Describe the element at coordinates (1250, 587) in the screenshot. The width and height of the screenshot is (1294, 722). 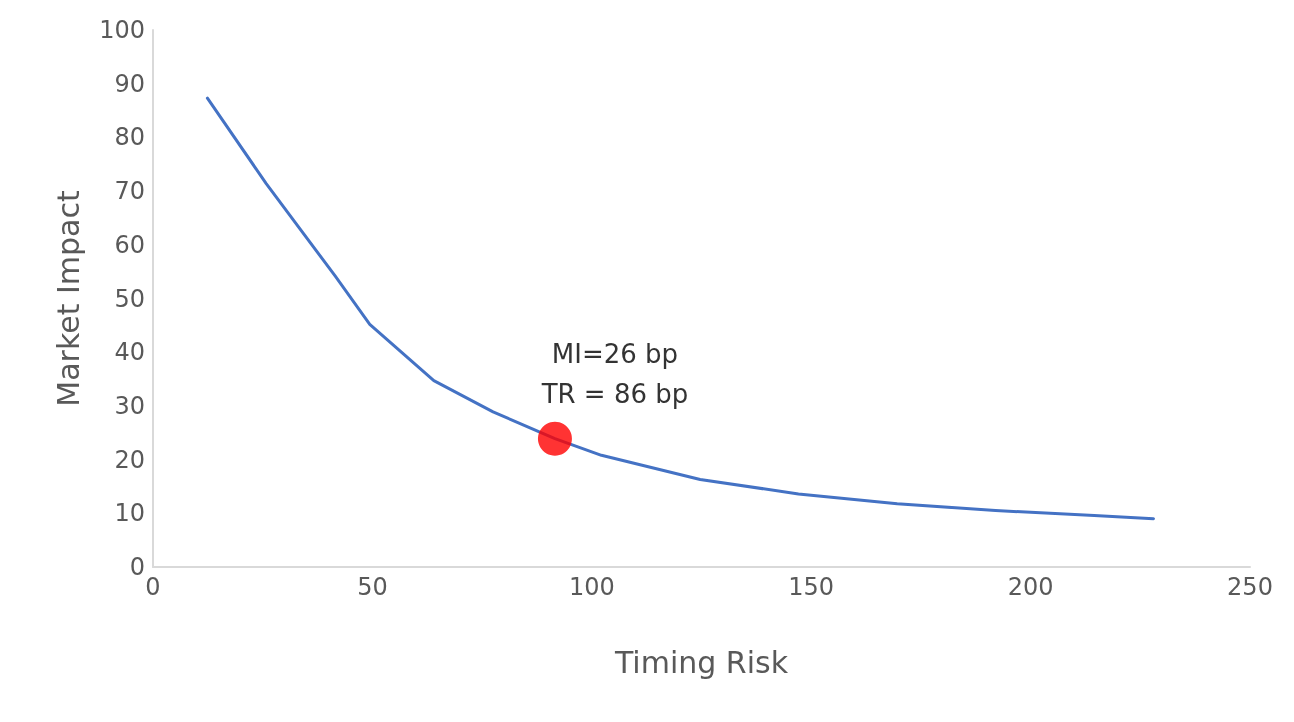
I see `x-tick-label: 250` at that location.